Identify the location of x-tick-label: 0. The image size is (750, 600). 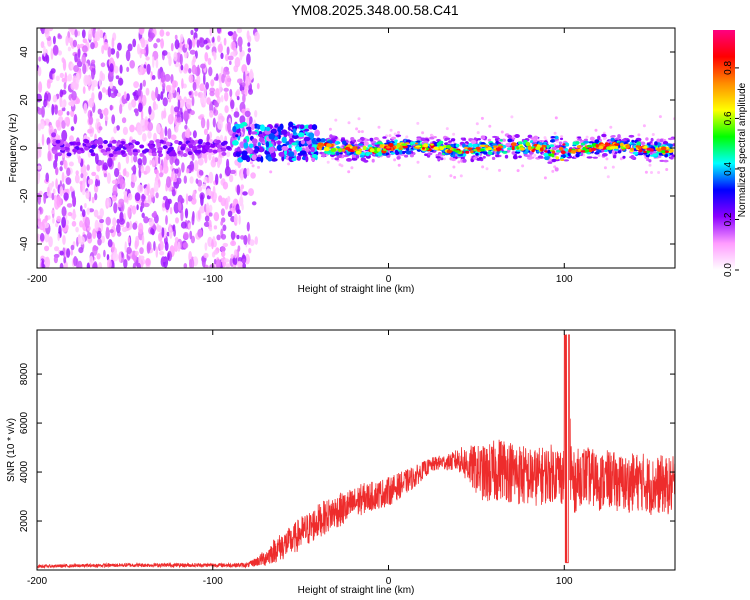
(389, 581).